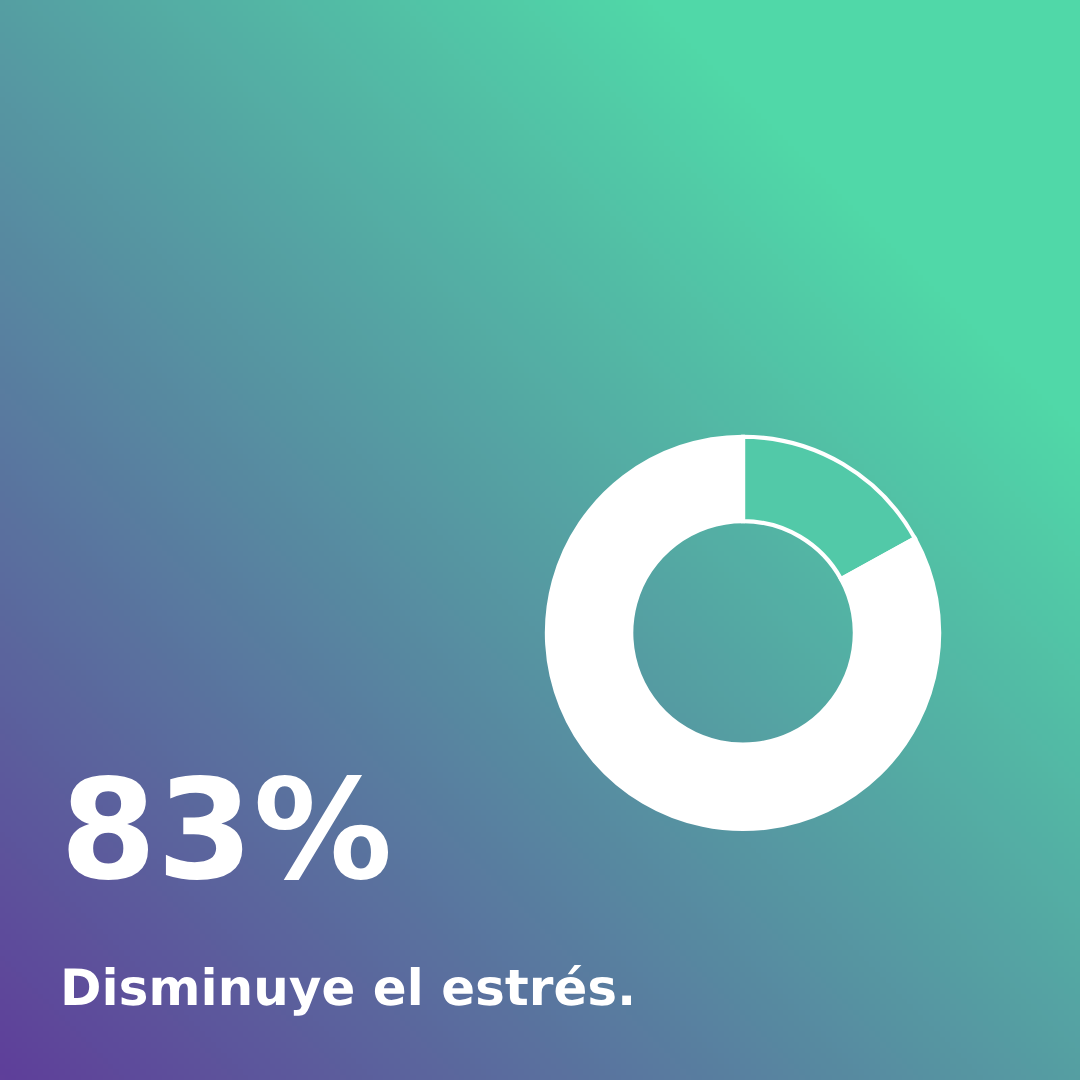 The image size is (1080, 1080). I want to click on donut-slice, so click(743, 633).